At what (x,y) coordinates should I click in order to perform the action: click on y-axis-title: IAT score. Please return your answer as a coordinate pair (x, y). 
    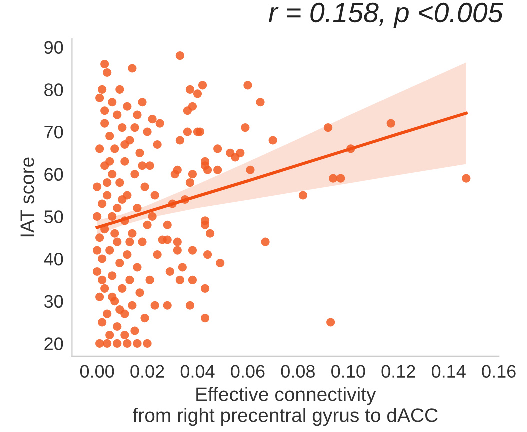
    Looking at the image, I should click on (27, 197).